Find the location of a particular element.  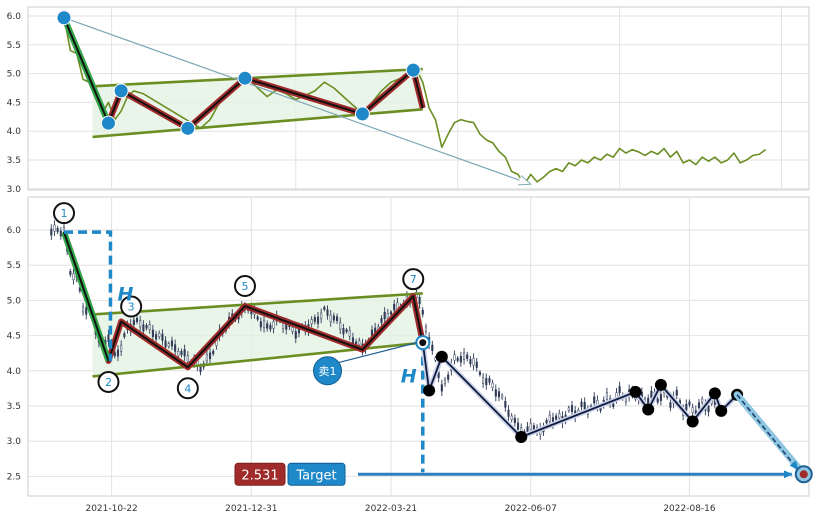

target-button: Target is located at coordinates (316, 474).